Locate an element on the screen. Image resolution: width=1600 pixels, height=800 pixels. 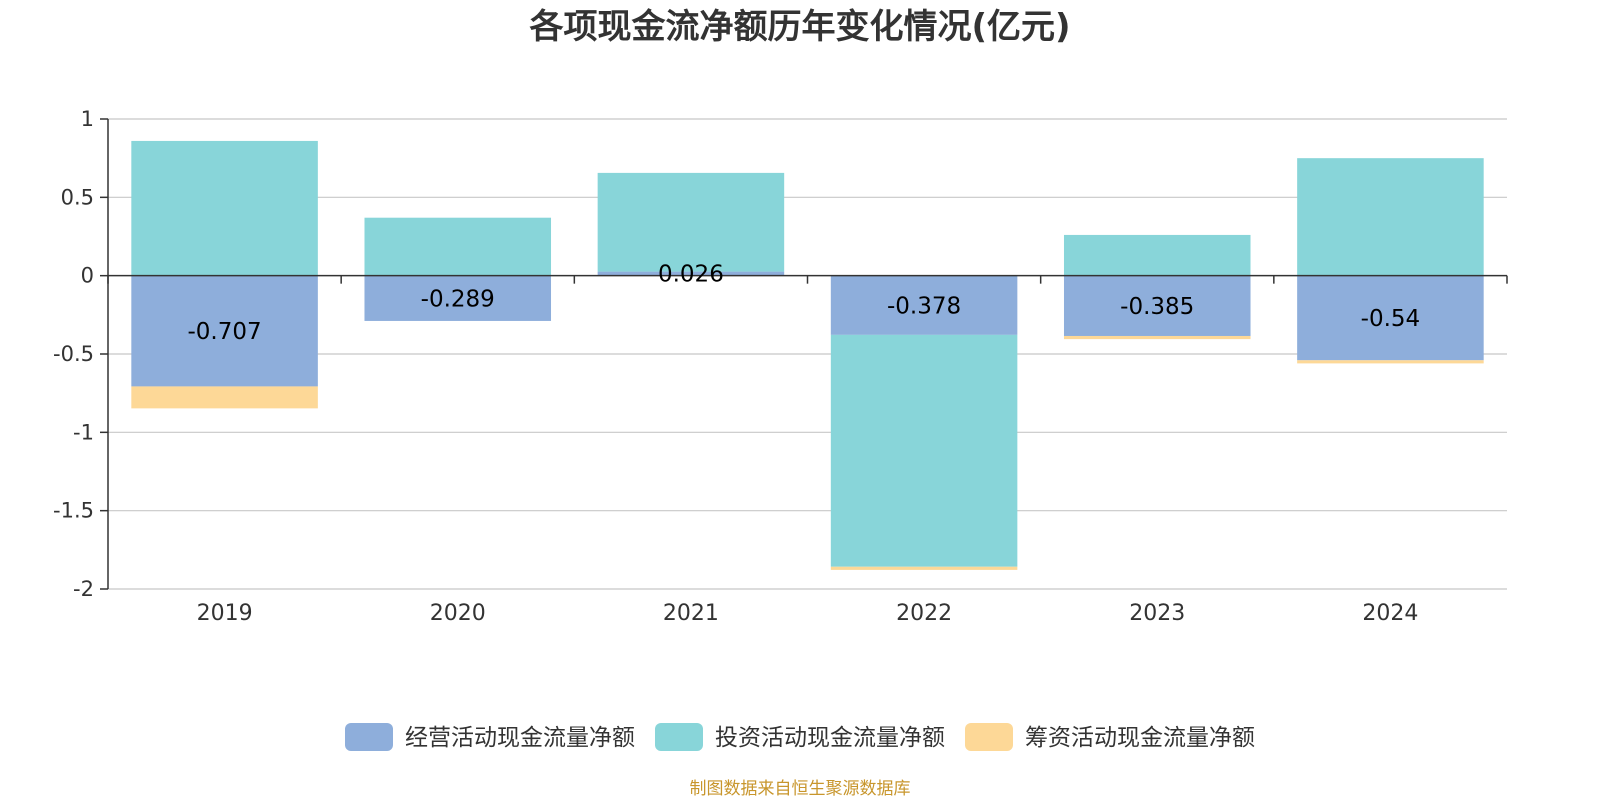
y-tick-label: 0 is located at coordinates (87, 276).